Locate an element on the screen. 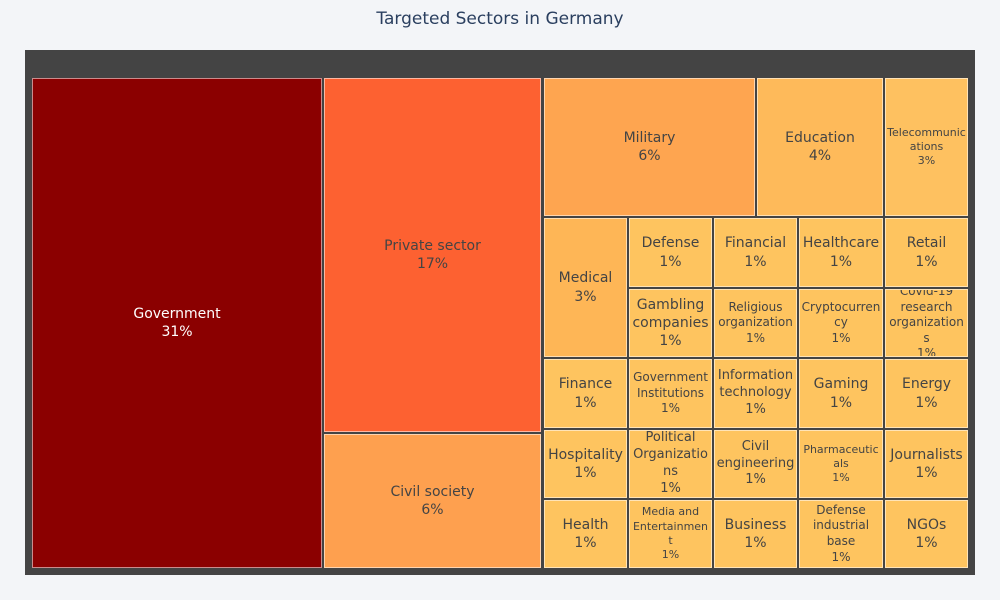  treemap-tile: Gaming 1% is located at coordinates (841, 393).